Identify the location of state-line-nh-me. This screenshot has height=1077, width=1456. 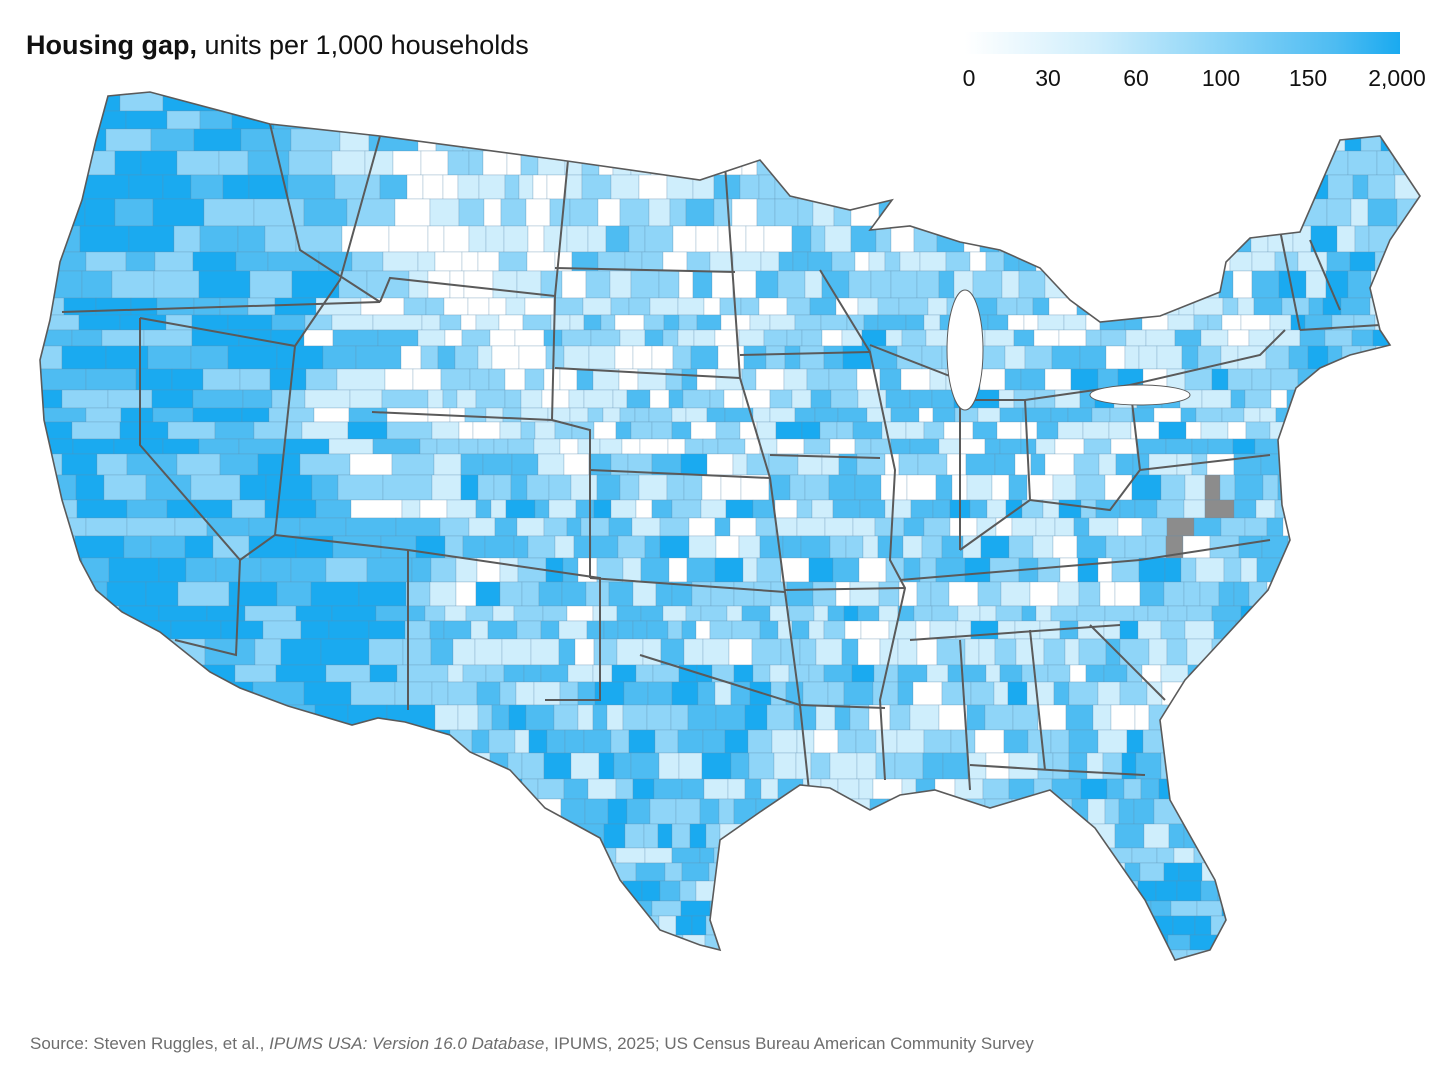
(1325, 275).